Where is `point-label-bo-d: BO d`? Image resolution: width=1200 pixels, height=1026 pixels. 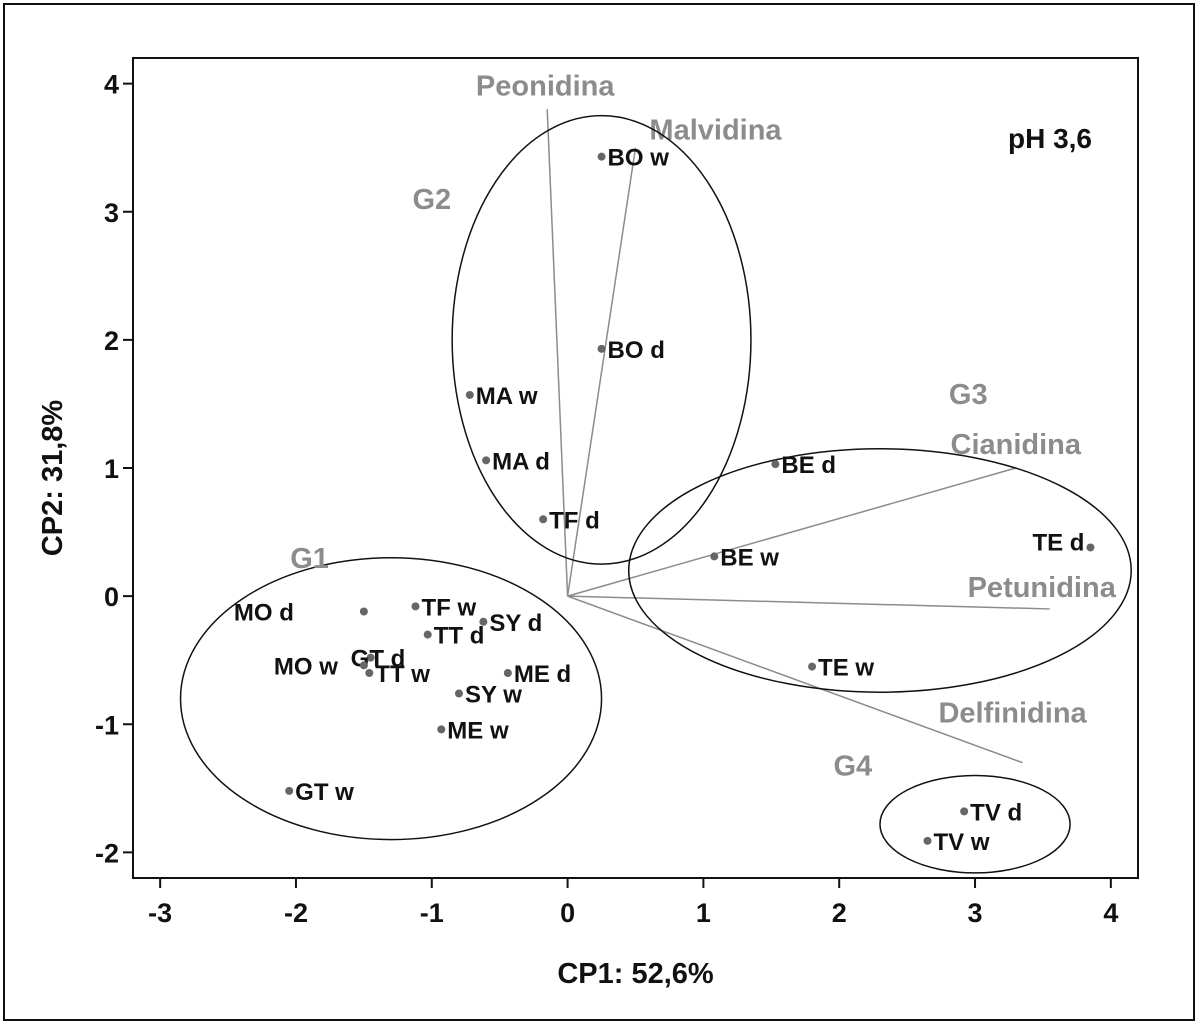 point-label-bo-d: BO d is located at coordinates (636, 350).